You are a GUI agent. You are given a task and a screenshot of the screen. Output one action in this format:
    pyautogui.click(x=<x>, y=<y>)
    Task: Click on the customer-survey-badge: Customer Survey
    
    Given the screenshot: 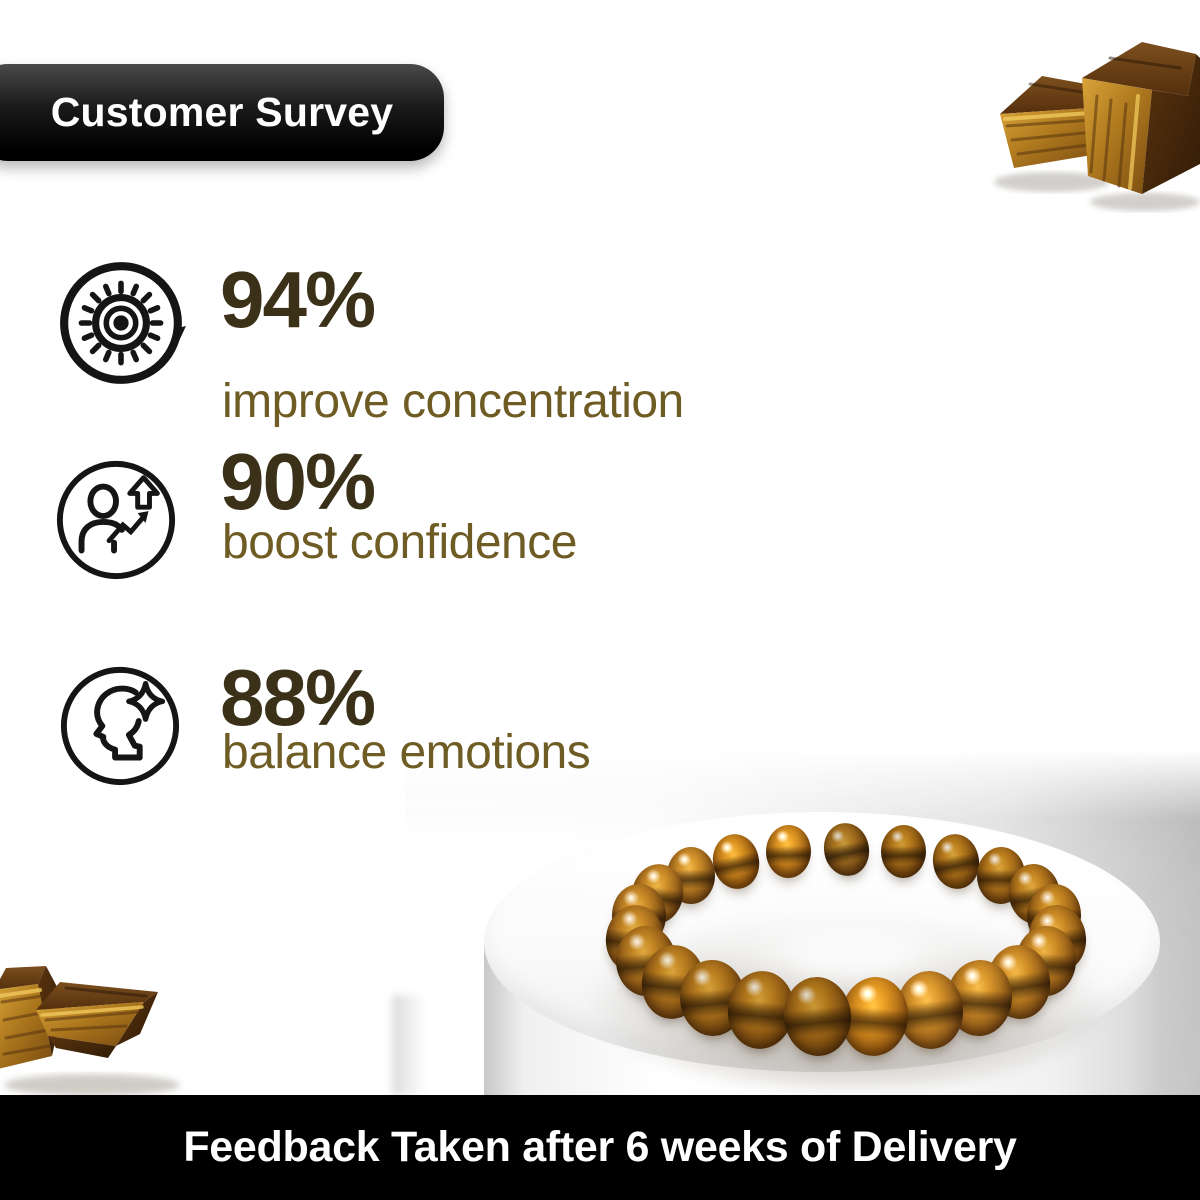 What is the action you would take?
    pyautogui.click(x=222, y=112)
    